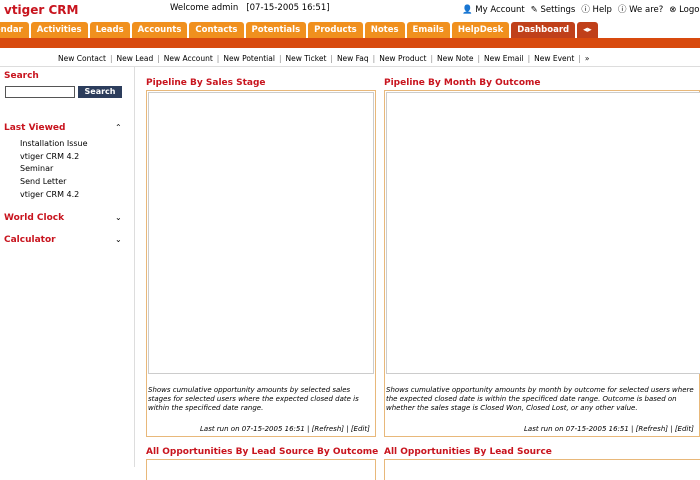  Describe the element at coordinates (82, 58) in the screenshot. I see `quick-link: New Contact` at that location.